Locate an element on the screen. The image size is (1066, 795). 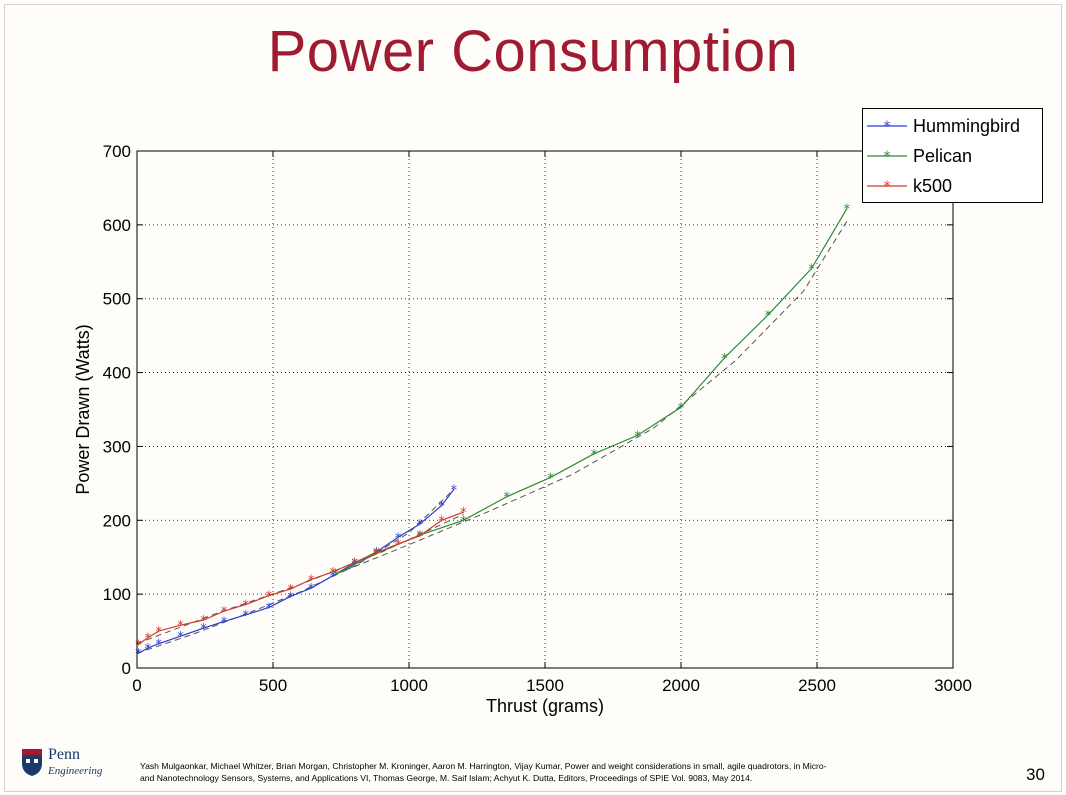
legend-swatch-pelican: * is located at coordinates (887, 157).